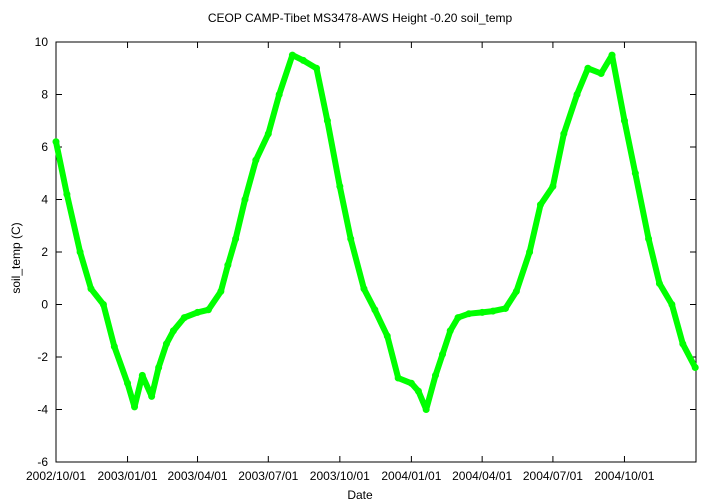  I want to click on x-tick-label: 2003/04/01, so click(197, 476).